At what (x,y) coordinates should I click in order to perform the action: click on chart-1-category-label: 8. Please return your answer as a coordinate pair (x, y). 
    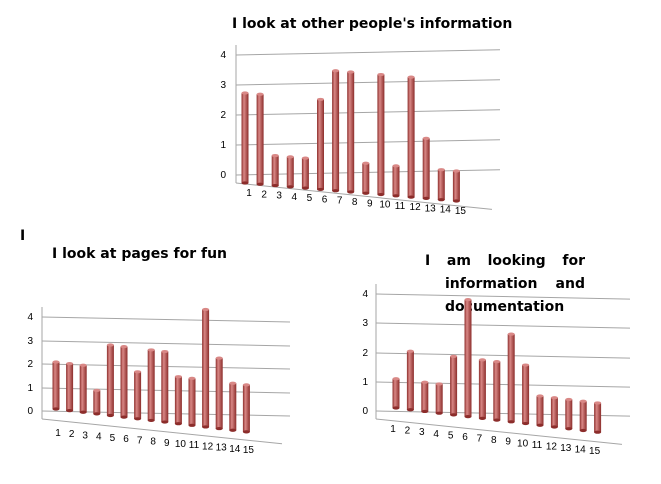
    Looking at the image, I should click on (355, 202).